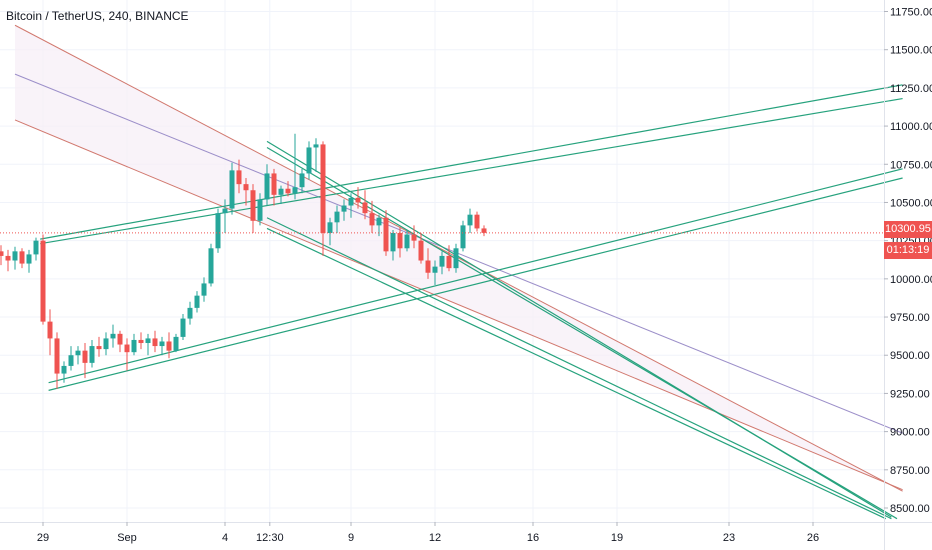  What do you see at coordinates (729, 538) in the screenshot?
I see `time-tick-label: 23` at bounding box center [729, 538].